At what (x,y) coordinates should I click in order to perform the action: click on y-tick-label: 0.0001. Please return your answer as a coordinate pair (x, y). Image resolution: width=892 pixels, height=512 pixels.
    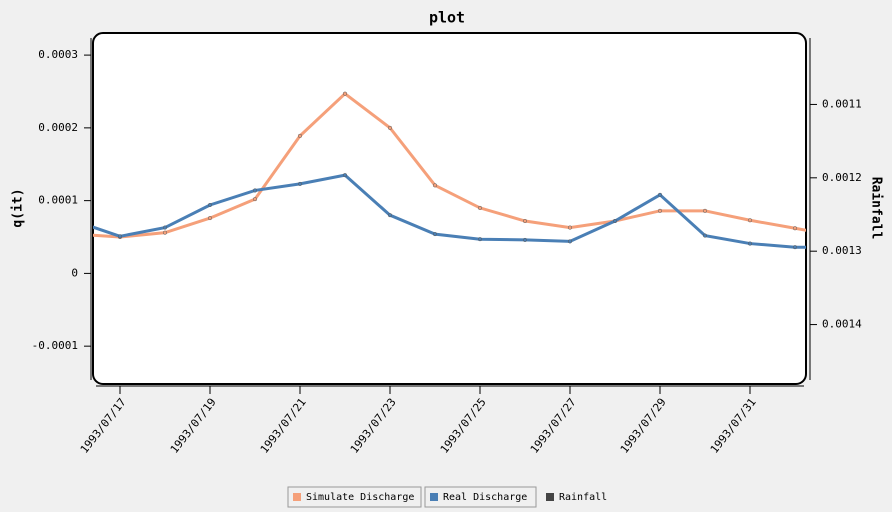
    Looking at the image, I should click on (58, 200).